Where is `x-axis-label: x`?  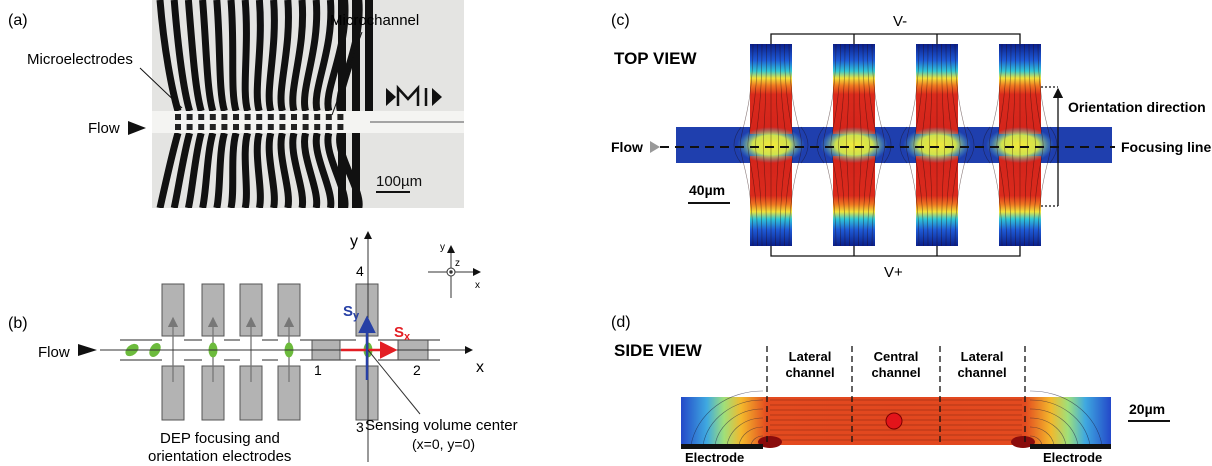 x-axis-label: x is located at coordinates (480, 367).